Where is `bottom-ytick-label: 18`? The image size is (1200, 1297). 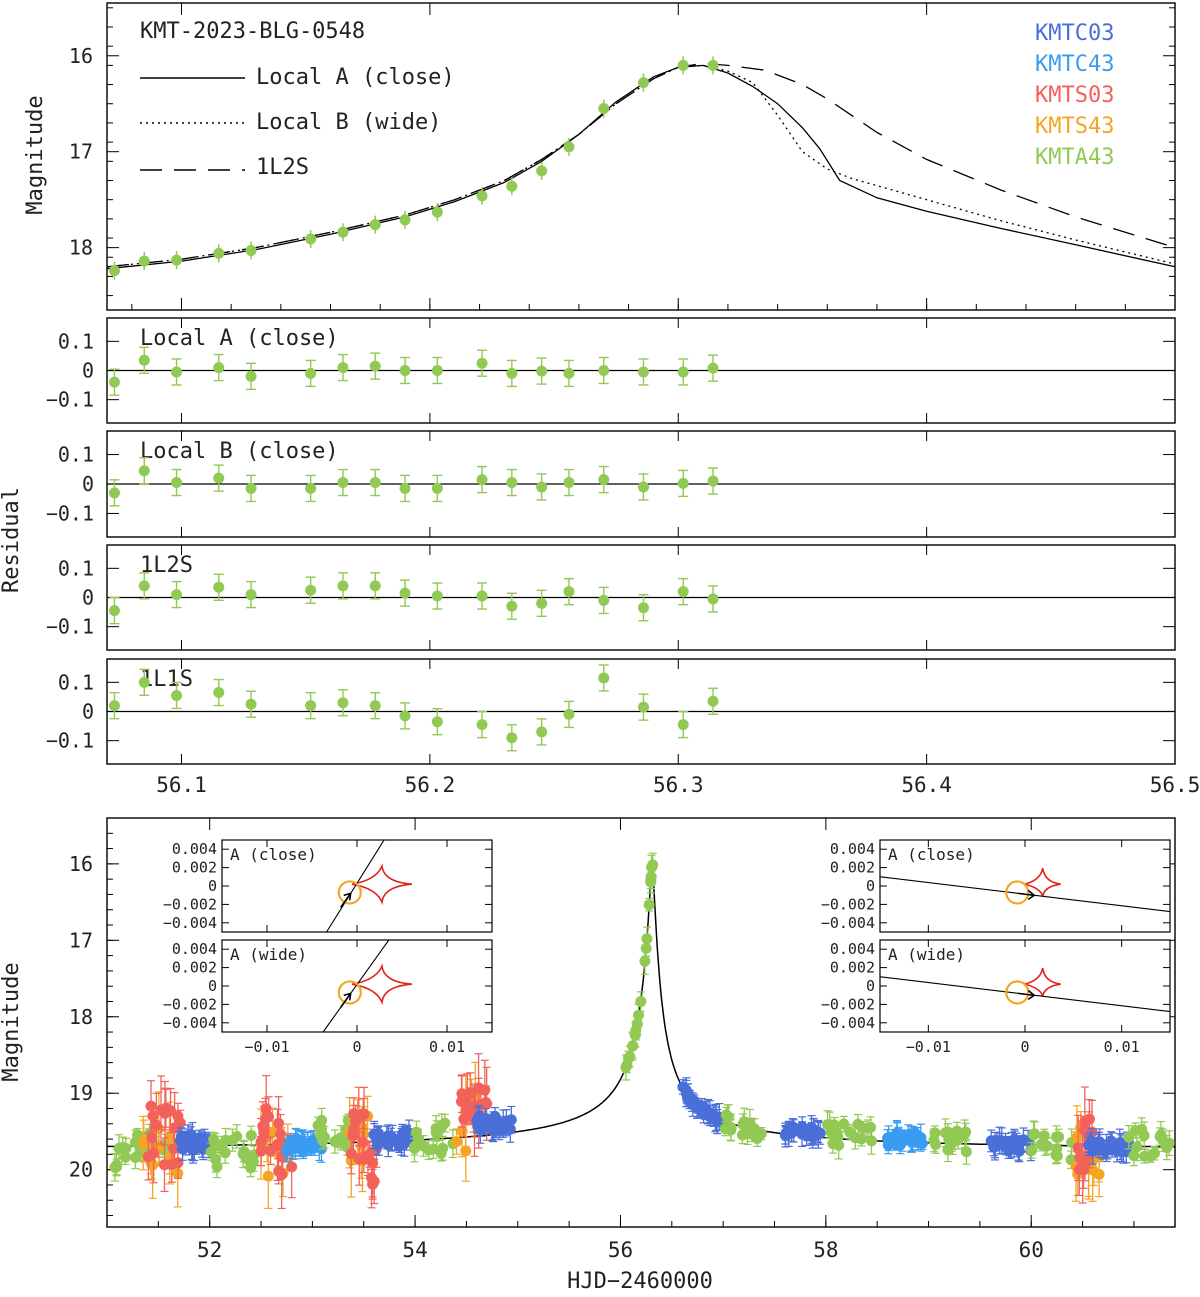
bottom-ytick-label: 18 is located at coordinates (81, 1017).